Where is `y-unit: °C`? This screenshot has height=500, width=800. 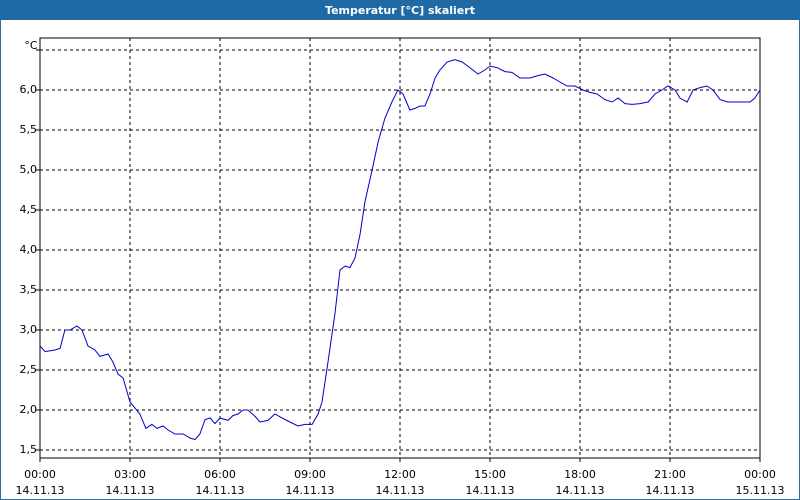
y-unit: °C is located at coordinates (31, 45).